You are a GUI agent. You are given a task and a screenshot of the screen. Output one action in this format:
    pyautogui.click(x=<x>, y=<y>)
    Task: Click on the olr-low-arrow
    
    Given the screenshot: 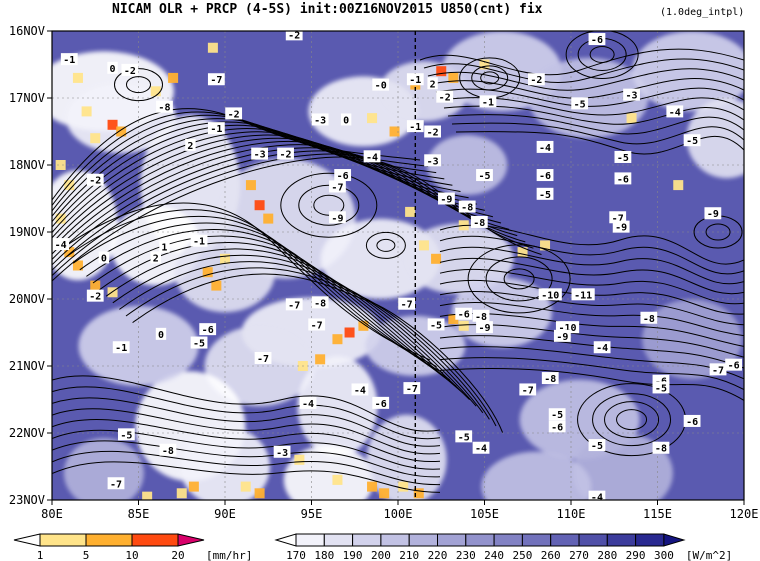 What is the action you would take?
    pyautogui.click(x=285, y=540)
    